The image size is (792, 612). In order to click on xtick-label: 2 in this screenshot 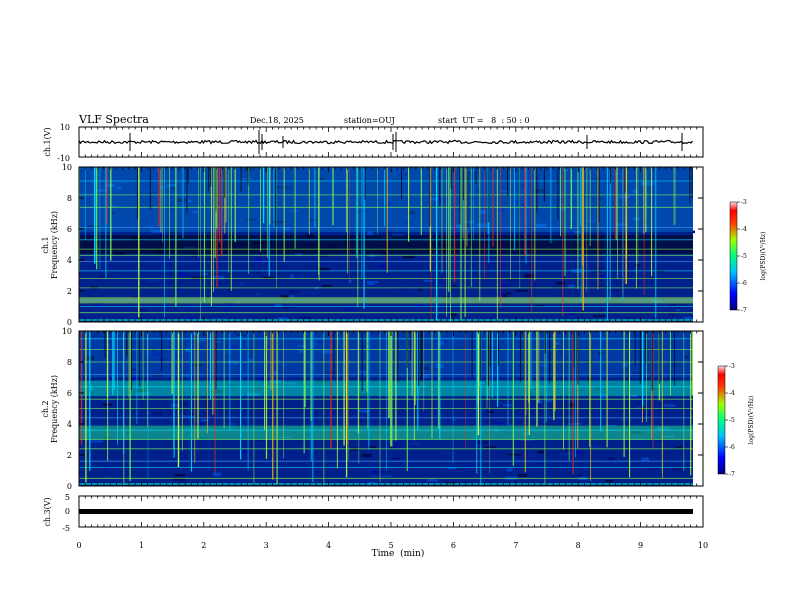, I will do `click(203, 545)`.